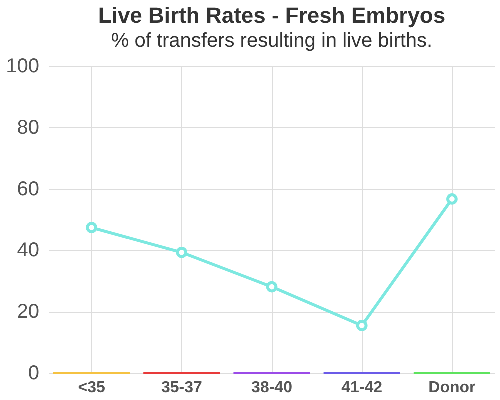 The image size is (500, 400). Describe the element at coordinates (272, 41) in the screenshot. I see `chart-subtitle: % of transfers resulting in live births.` at that location.